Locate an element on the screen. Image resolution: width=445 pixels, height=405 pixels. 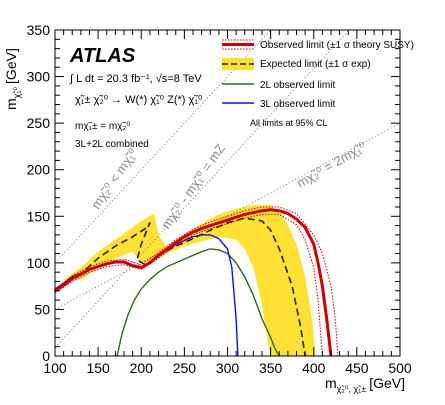
x-tick-label: 300 is located at coordinates (228, 368).